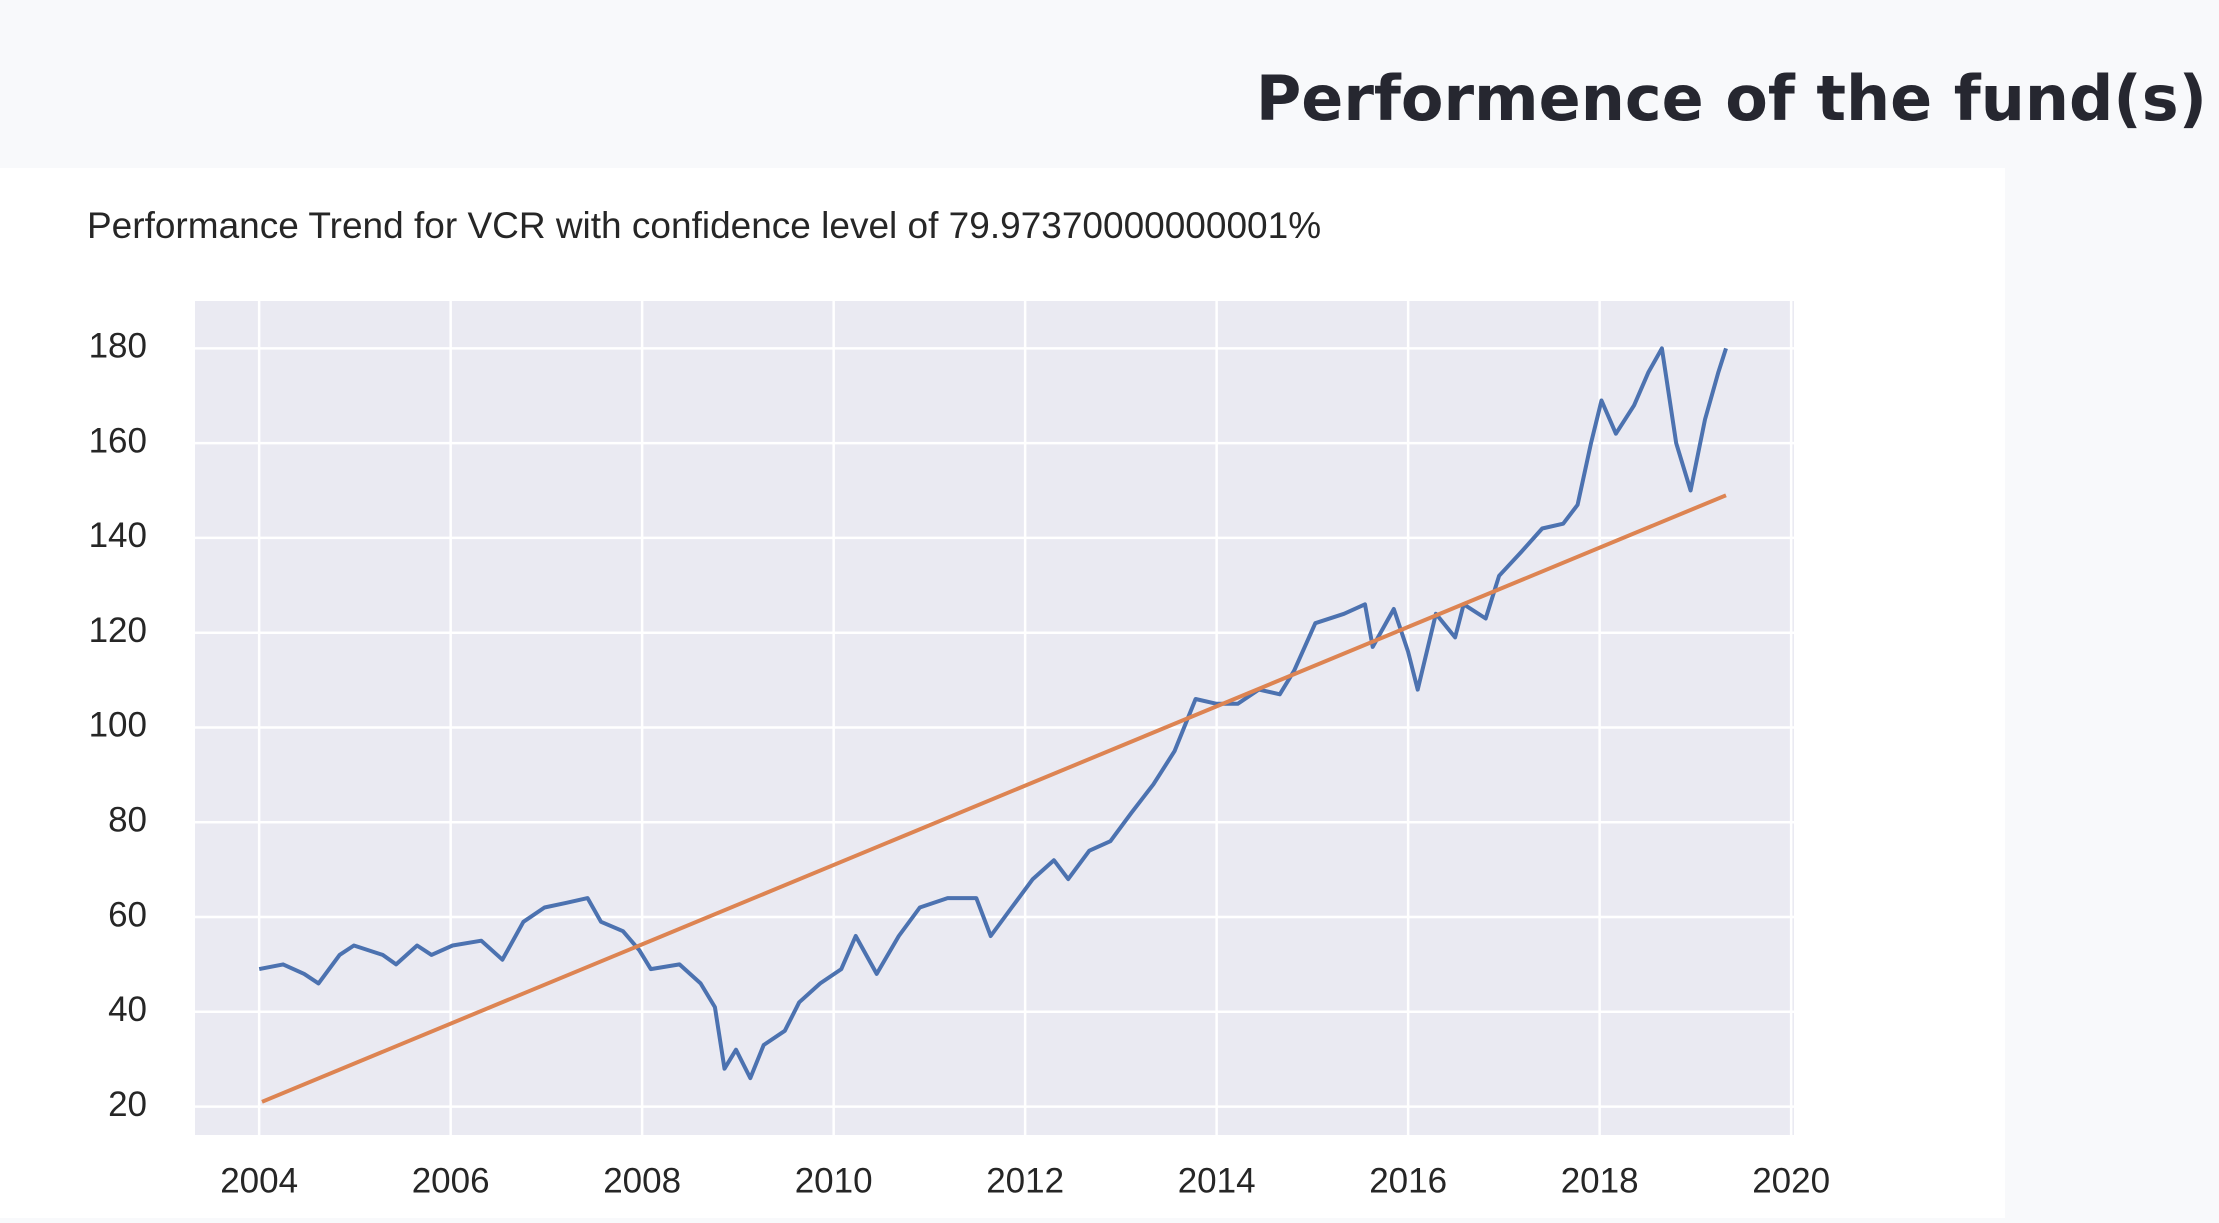  What do you see at coordinates (259, 1180) in the screenshot?
I see `x-tick-label: 2004` at bounding box center [259, 1180].